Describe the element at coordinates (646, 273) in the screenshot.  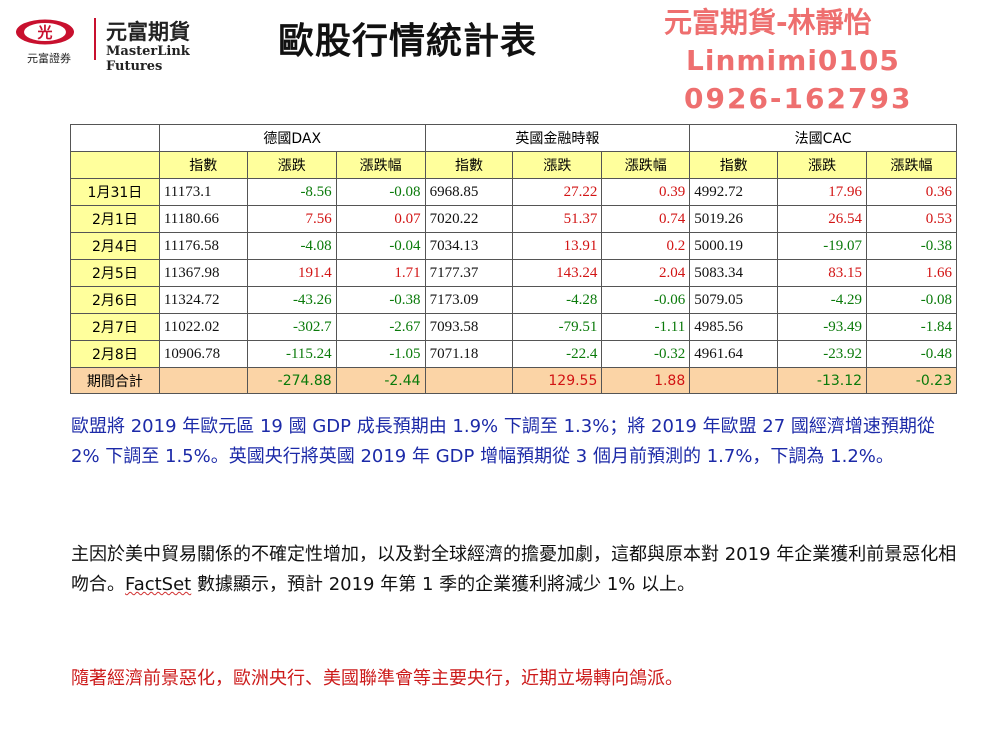
I see `ftse-change-pct-value: 2.04` at that location.